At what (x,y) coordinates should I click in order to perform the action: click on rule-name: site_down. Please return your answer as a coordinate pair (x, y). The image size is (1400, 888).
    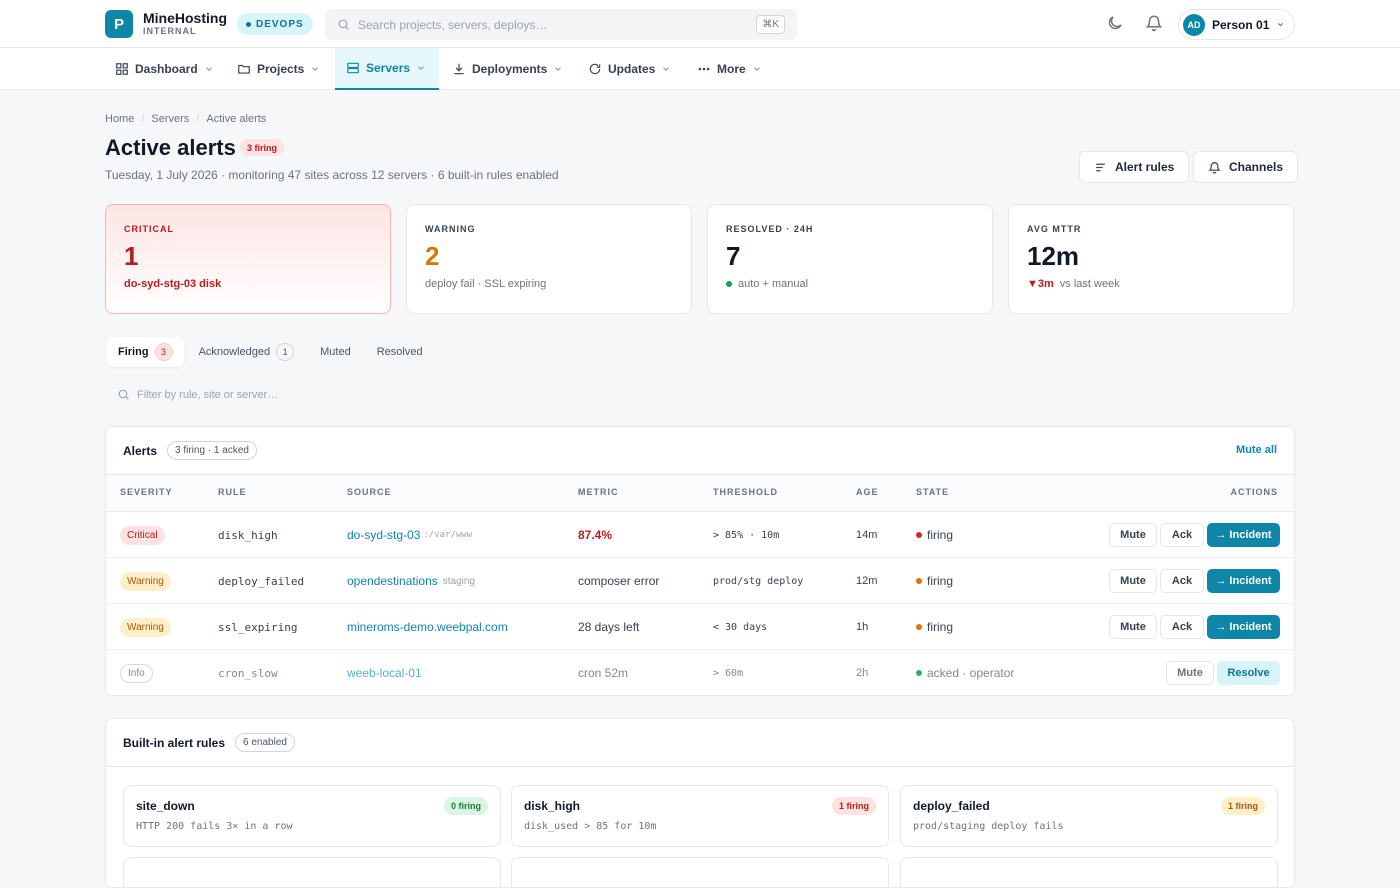
    Looking at the image, I should click on (165, 806).